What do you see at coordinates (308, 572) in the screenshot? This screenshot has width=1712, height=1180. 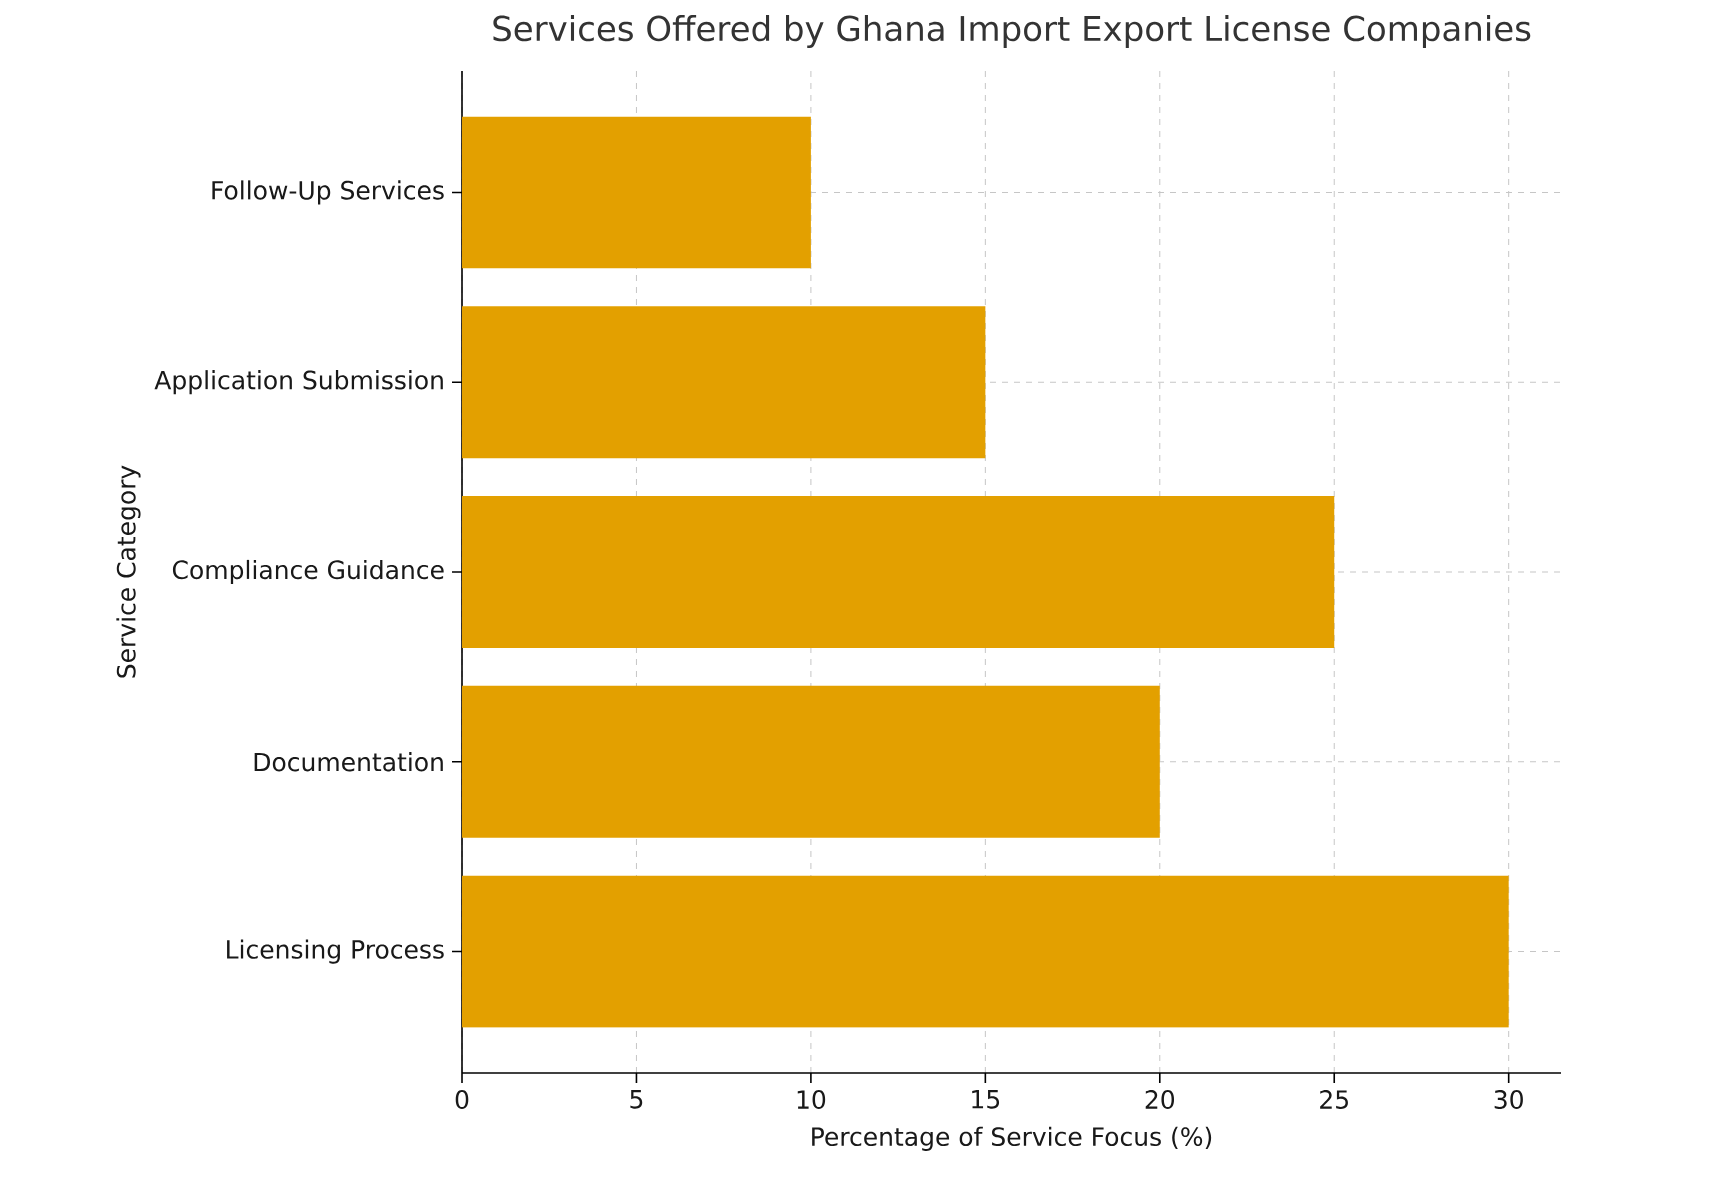 I see `y-tick-label: Compliance Guidance` at bounding box center [308, 572].